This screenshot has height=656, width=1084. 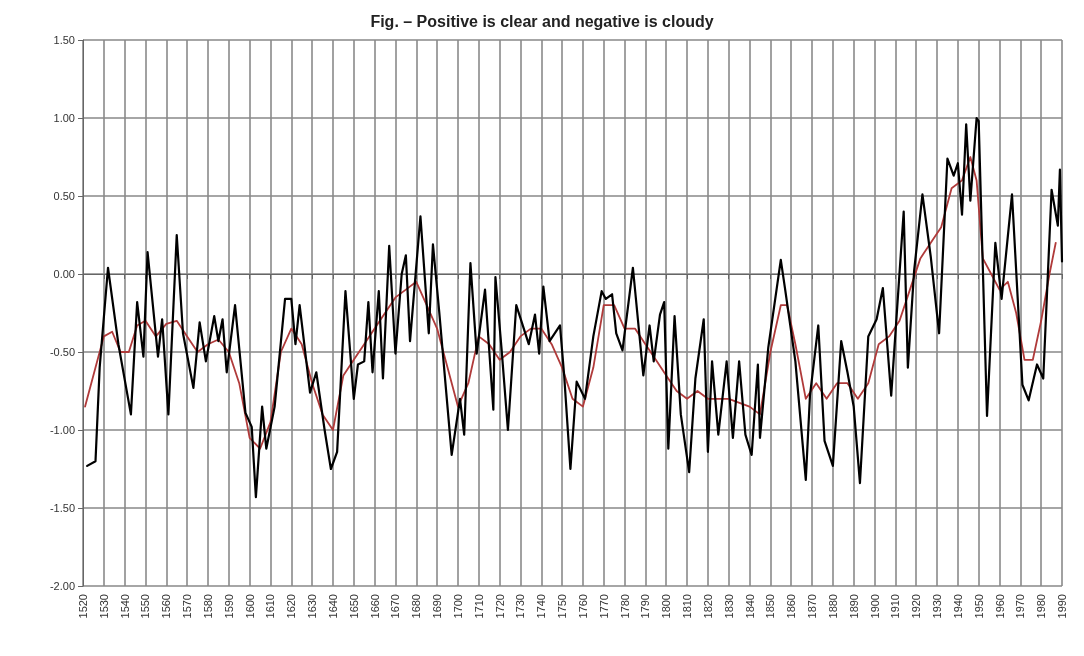 What do you see at coordinates (332, 606) in the screenshot?
I see `x-tick-label: 1640` at bounding box center [332, 606].